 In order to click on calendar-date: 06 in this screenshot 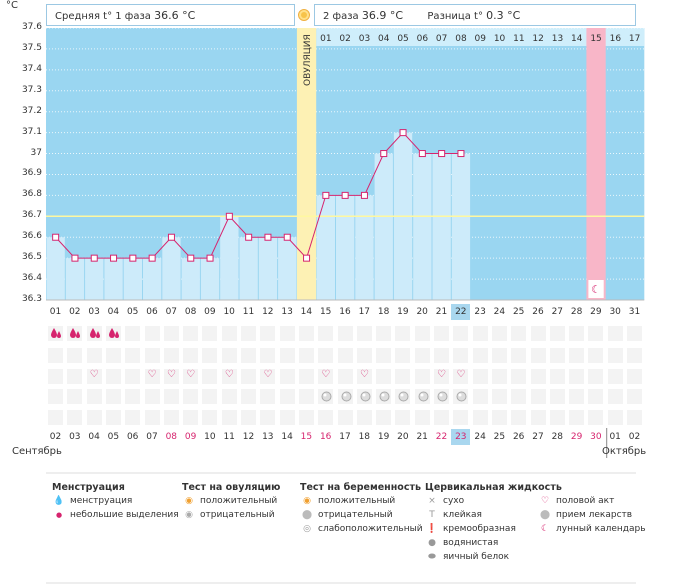, I will do `click(132, 437)`.